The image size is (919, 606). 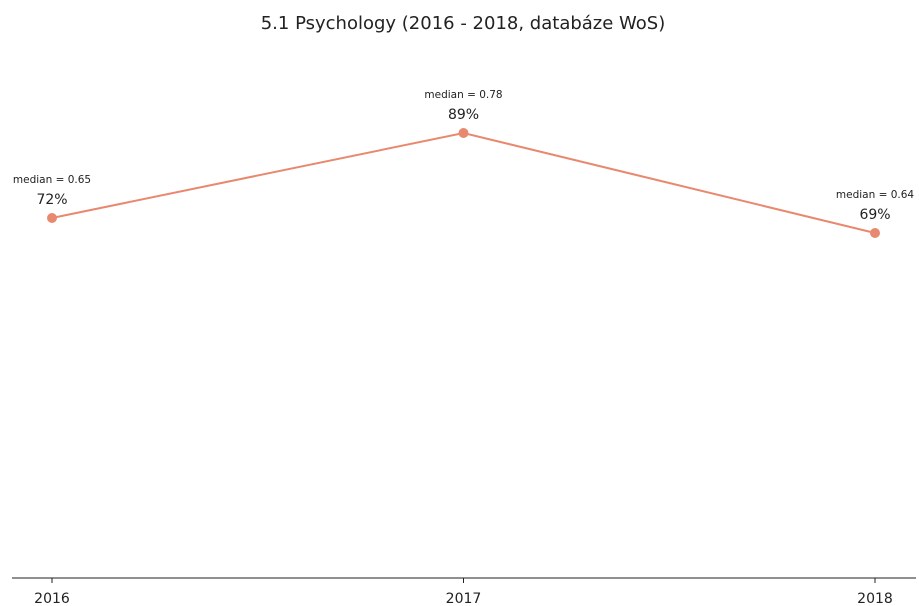 What do you see at coordinates (874, 215) in the screenshot?
I see `value-label: 69%` at bounding box center [874, 215].